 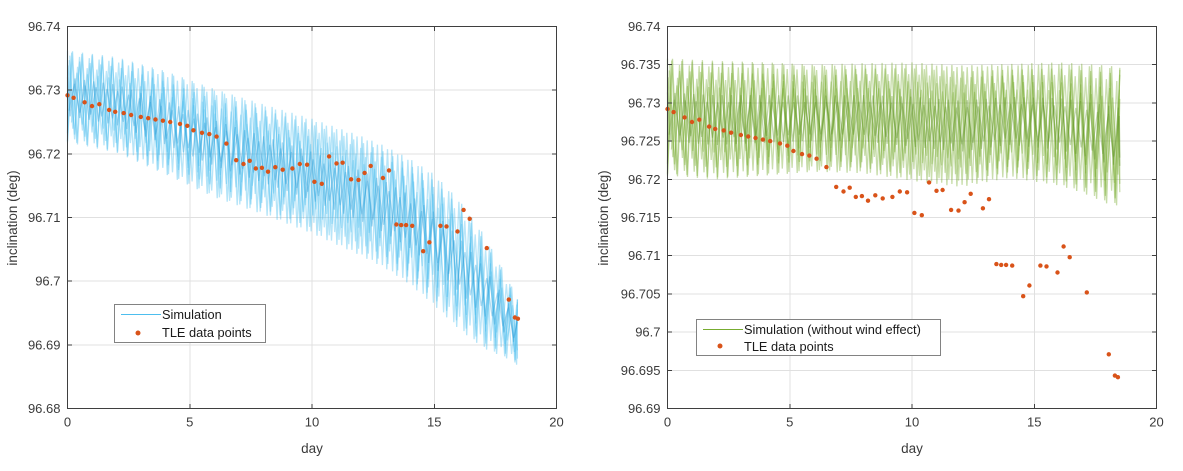 What do you see at coordinates (434, 422) in the screenshot?
I see `left-x-tick-label: 15` at bounding box center [434, 422].